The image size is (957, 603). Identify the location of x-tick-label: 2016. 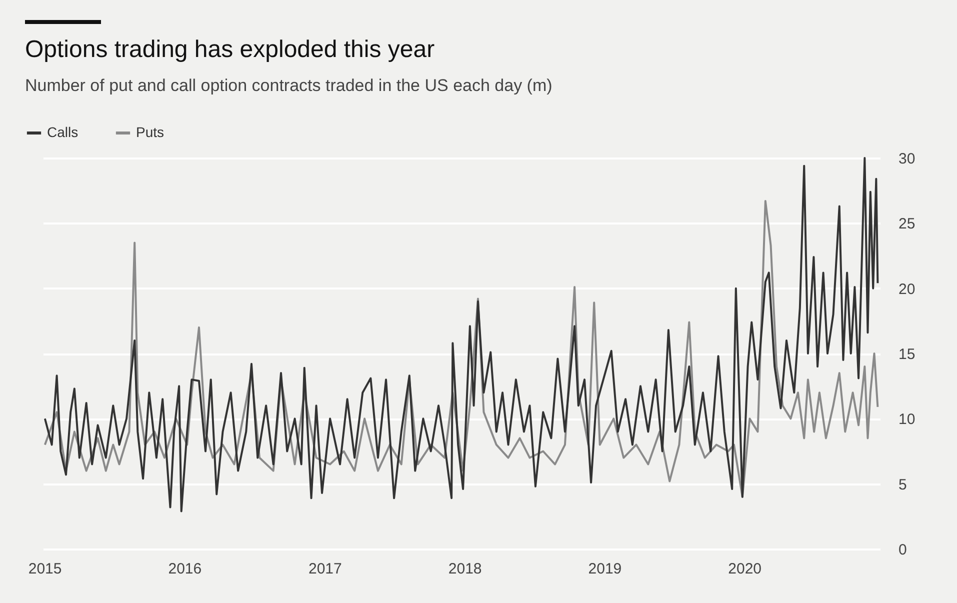
(185, 569).